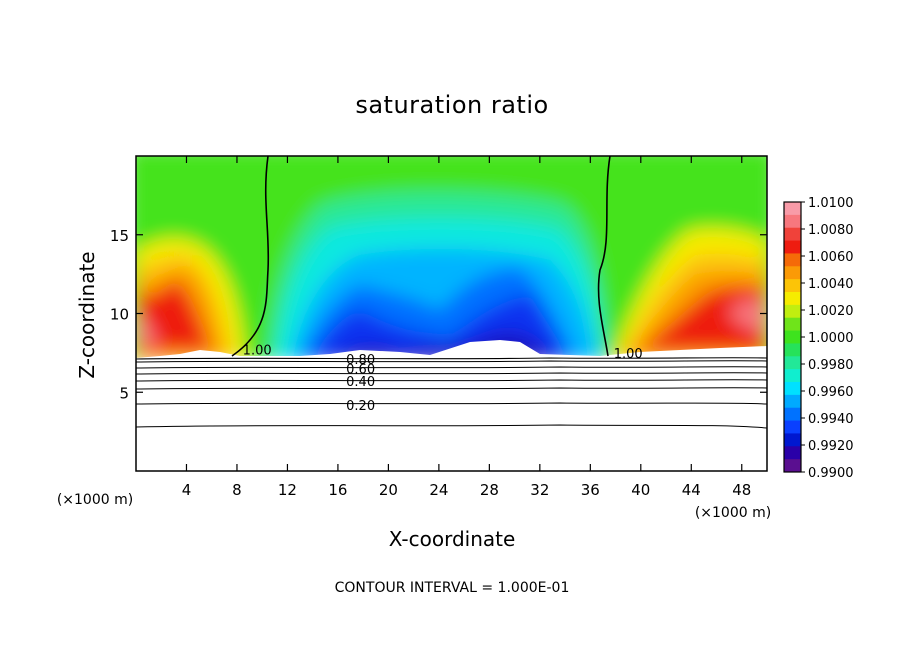 The image size is (904, 654). I want to click on x-tick-label: 44, so click(691, 490).